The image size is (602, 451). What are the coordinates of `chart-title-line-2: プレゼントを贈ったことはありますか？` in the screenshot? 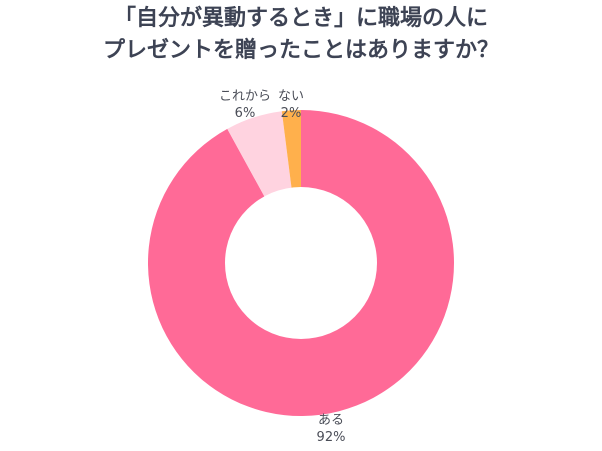 It's located at (300, 50).